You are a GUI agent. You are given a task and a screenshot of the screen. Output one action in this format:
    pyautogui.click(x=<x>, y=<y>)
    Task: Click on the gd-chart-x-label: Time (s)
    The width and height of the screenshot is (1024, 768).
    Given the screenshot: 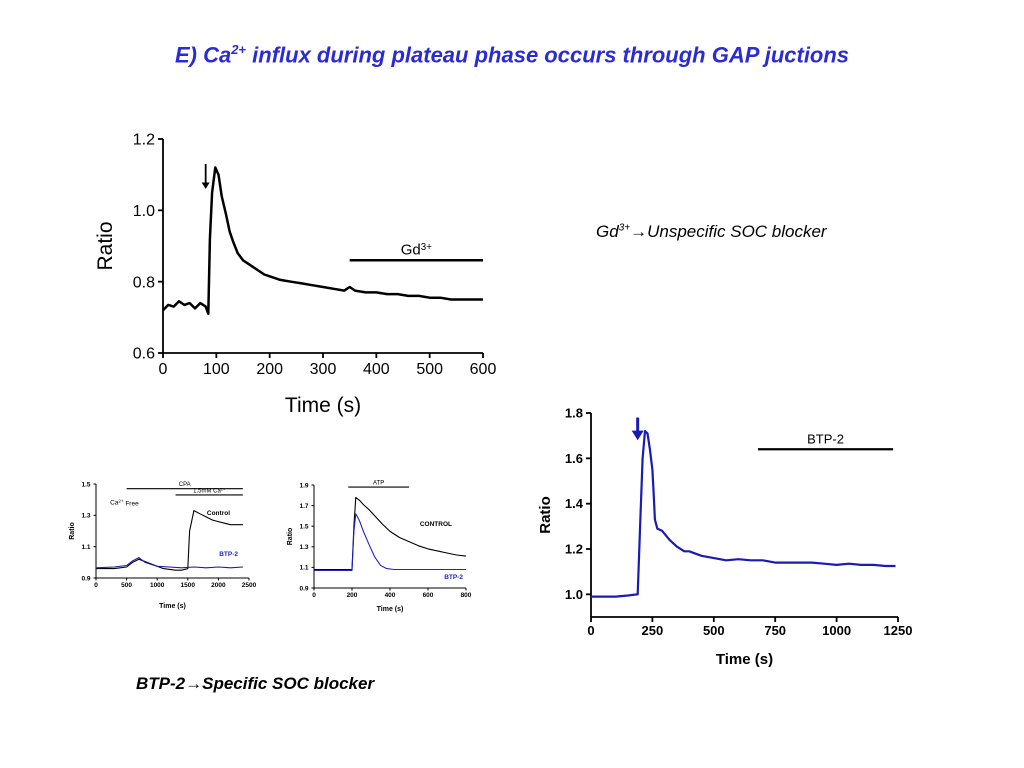 What is the action you would take?
    pyautogui.click(x=323, y=405)
    